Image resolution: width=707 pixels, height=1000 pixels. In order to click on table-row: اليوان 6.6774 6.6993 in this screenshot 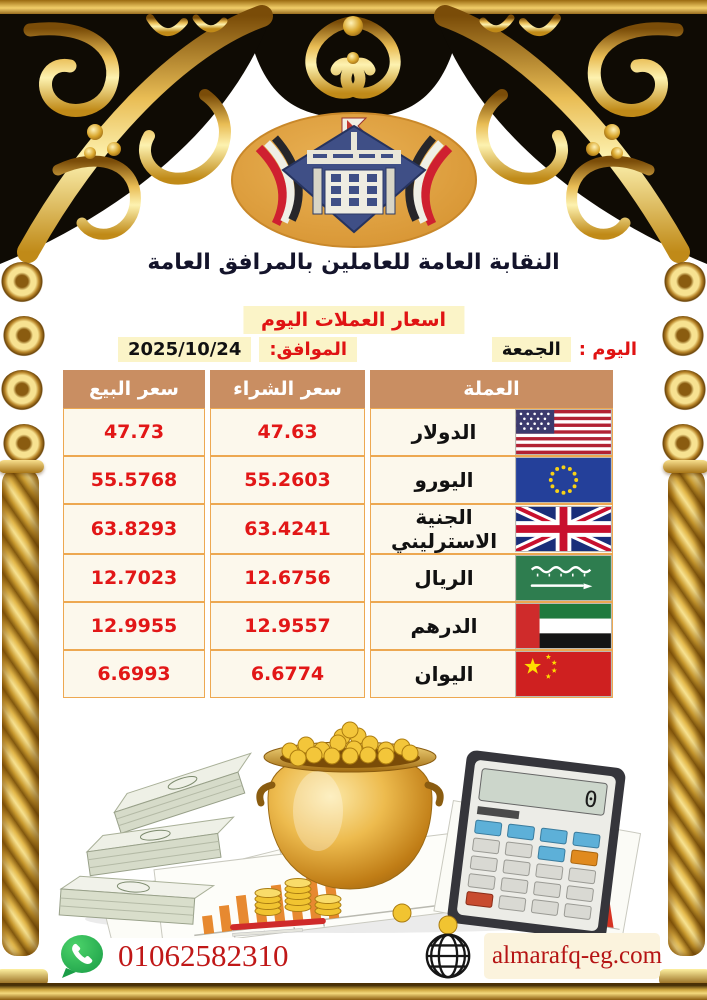, I will do `click(338, 674)`.